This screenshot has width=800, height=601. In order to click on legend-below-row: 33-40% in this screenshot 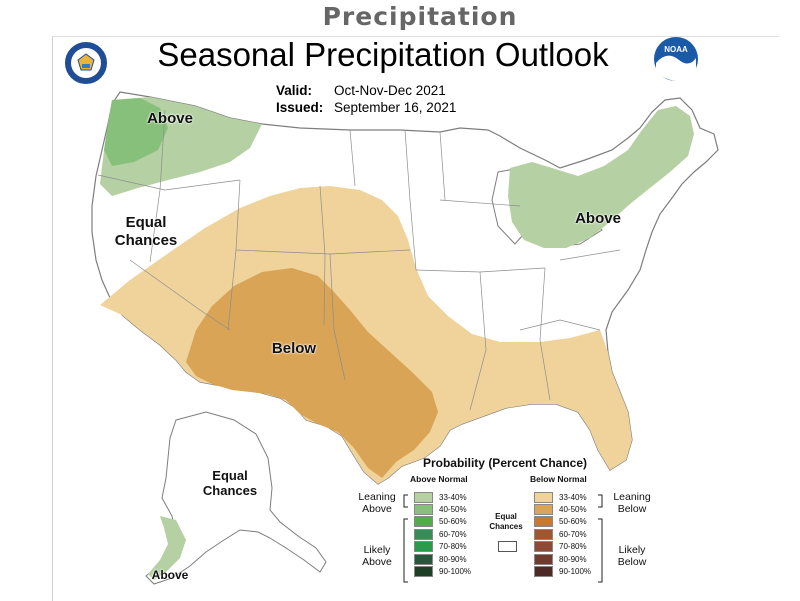, I will do `click(560, 497)`.